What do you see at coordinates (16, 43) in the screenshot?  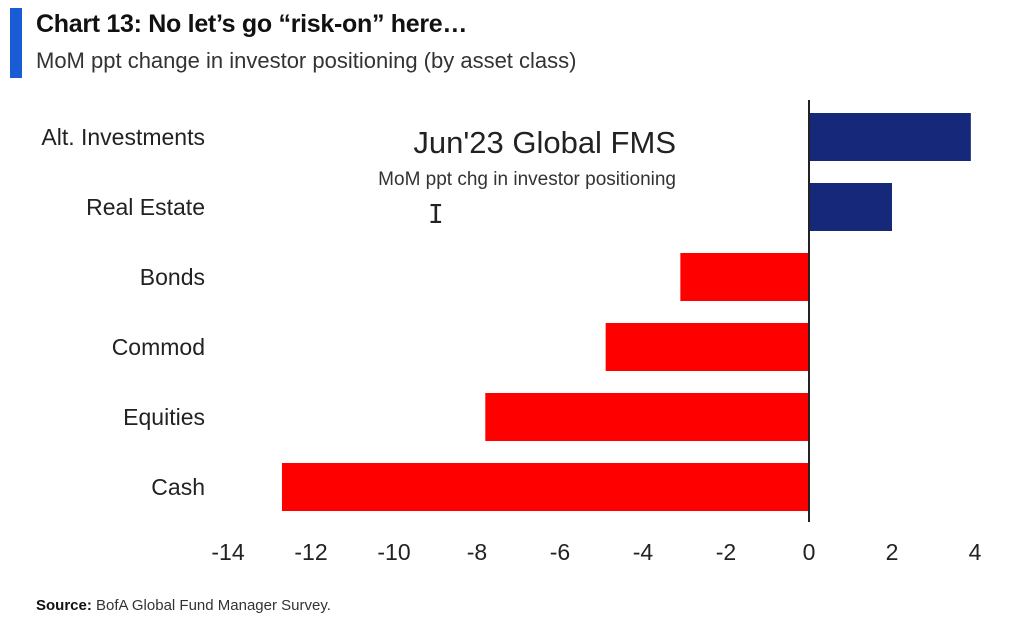 I see `title-accent-bar` at bounding box center [16, 43].